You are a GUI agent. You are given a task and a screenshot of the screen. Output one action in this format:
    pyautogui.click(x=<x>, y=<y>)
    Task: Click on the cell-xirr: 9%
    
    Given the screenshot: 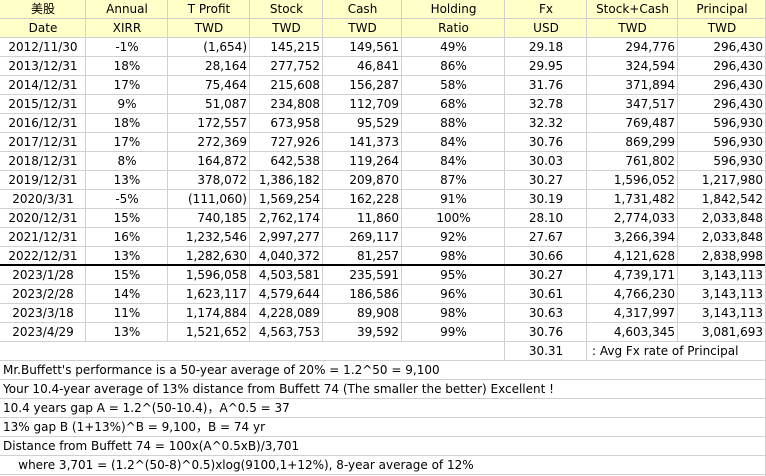 What is the action you would take?
    pyautogui.click(x=127, y=104)
    